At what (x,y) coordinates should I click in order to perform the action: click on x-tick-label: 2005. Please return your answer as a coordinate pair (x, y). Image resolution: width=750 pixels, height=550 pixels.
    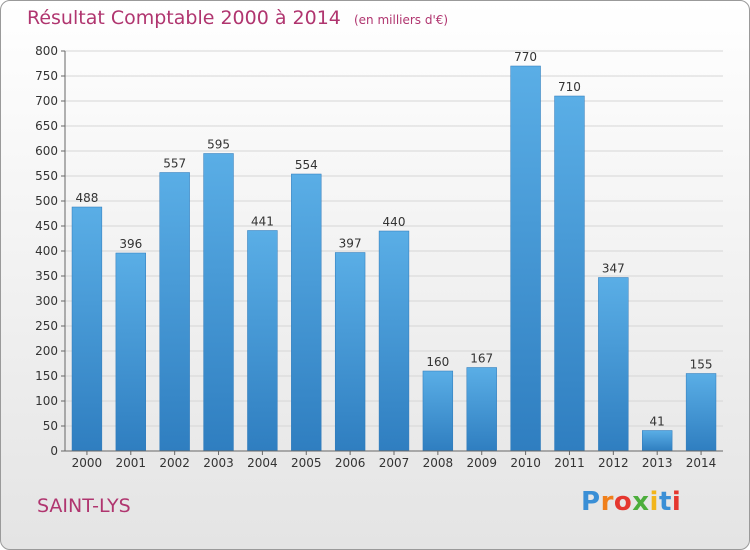
    Looking at the image, I should click on (306, 463).